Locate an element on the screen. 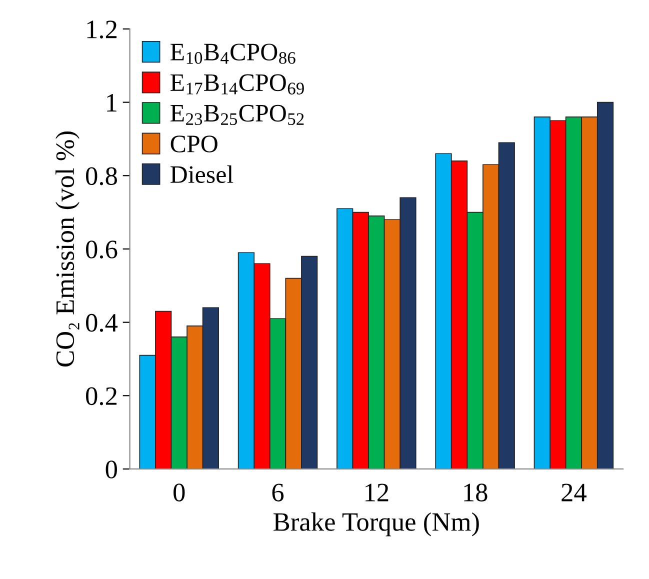  y-tick-label: 0.4 is located at coordinates (102, 323).